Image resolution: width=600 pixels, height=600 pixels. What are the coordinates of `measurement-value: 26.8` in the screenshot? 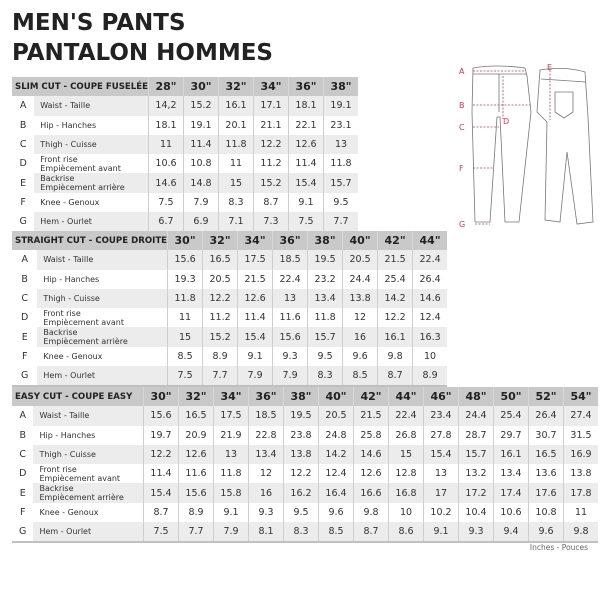 It's located at (406, 435).